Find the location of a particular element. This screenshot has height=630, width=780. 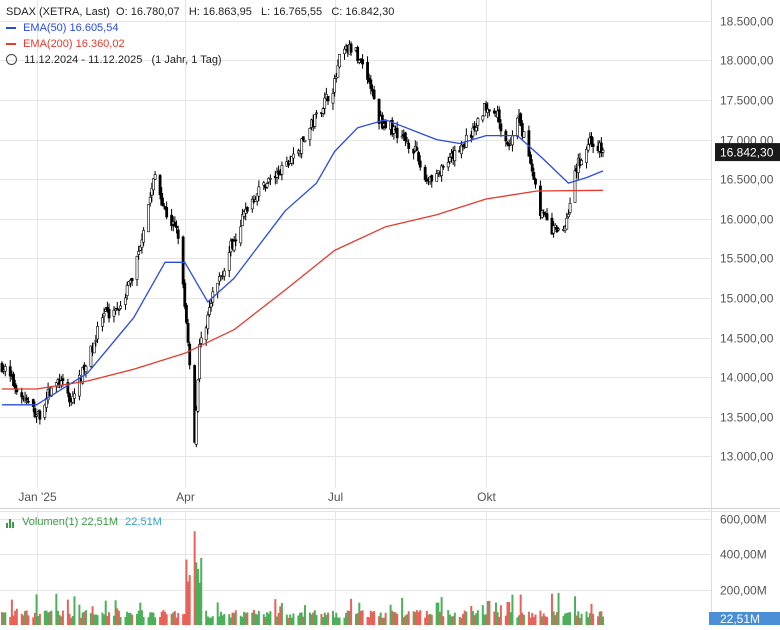

ema200-legend: EMA(200) 16.360,02 is located at coordinates (65, 44).